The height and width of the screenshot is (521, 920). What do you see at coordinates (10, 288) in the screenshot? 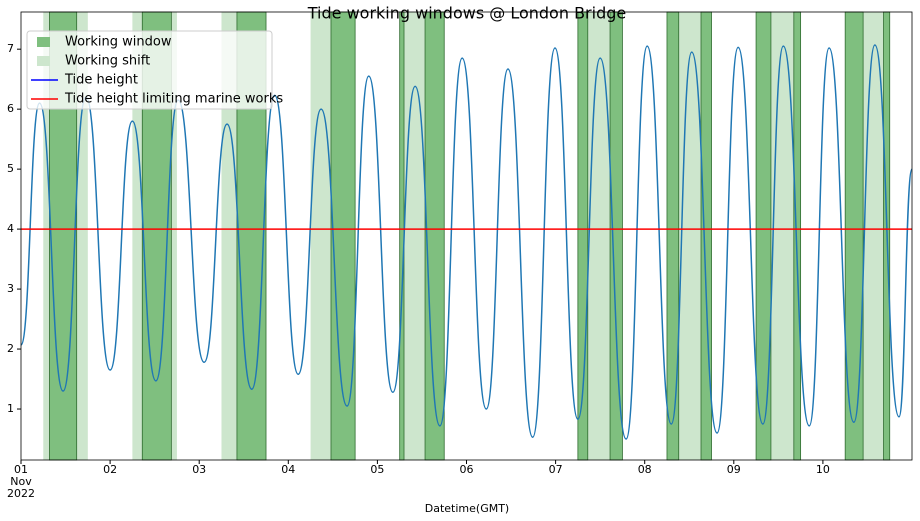
I see `y-tick-label: 3` at bounding box center [10, 288].